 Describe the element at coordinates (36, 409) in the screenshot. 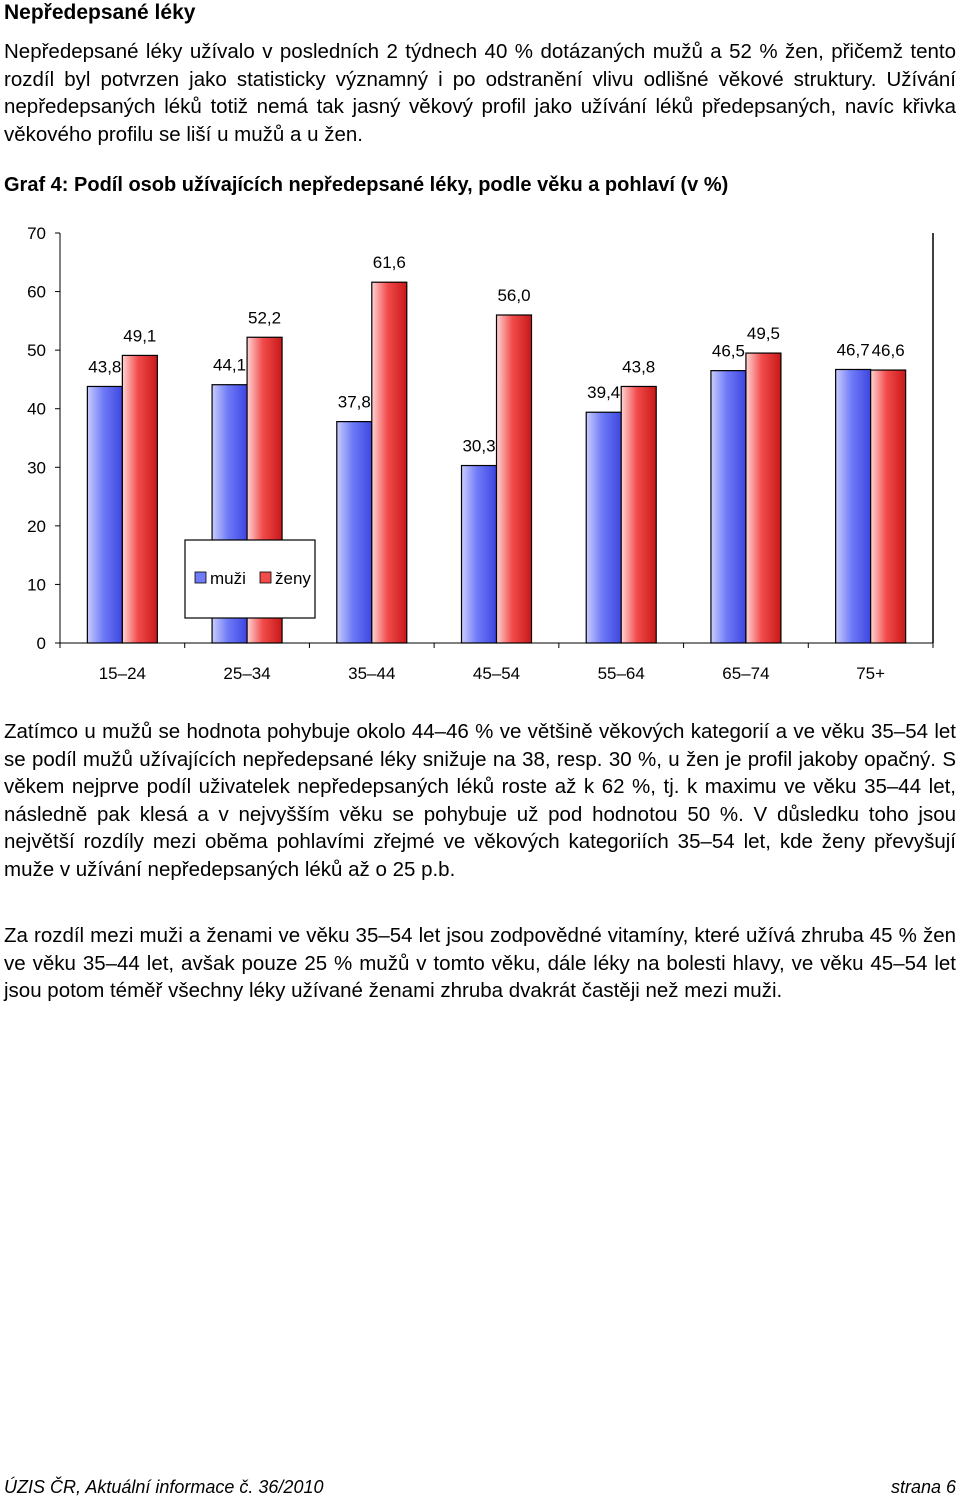

I see `y-tick-label: 40` at that location.